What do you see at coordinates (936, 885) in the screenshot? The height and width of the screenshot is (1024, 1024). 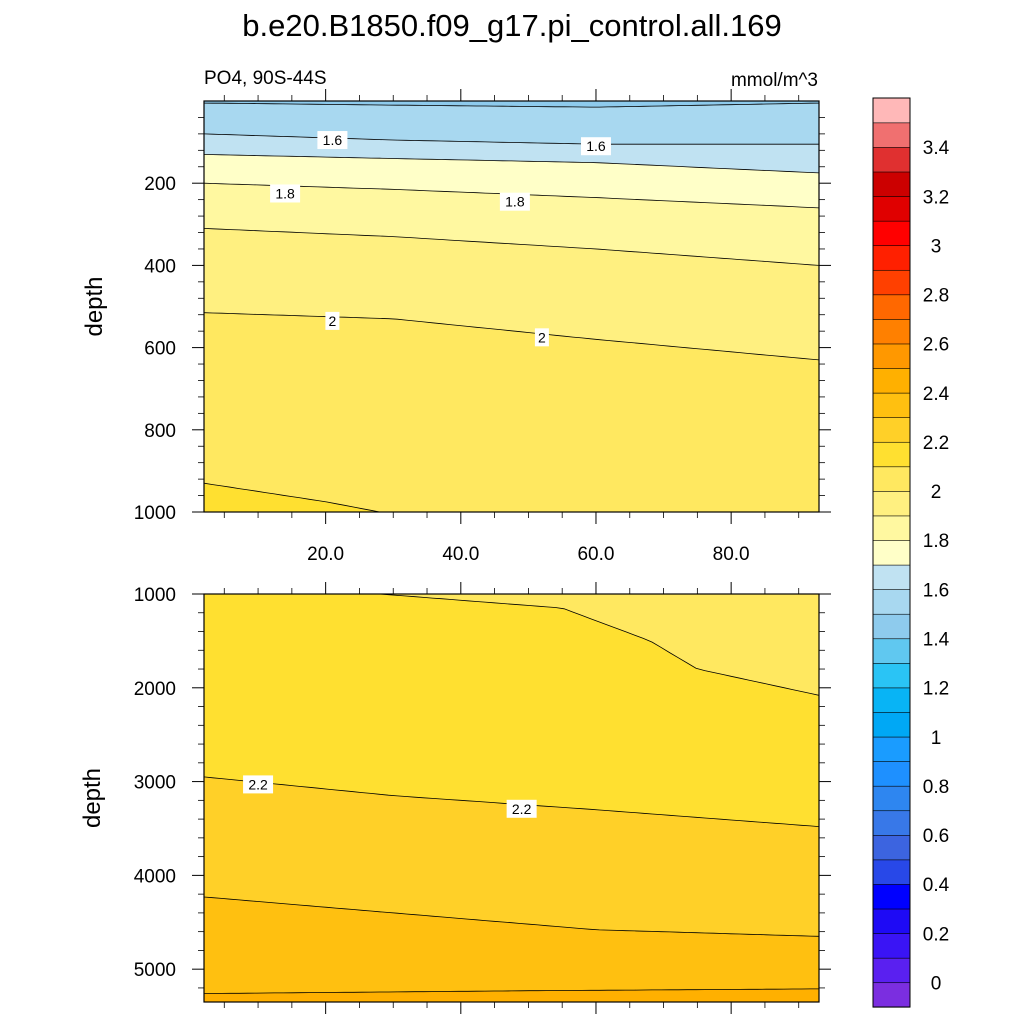 I see `colorbar-tick-label: 0.4` at bounding box center [936, 885].